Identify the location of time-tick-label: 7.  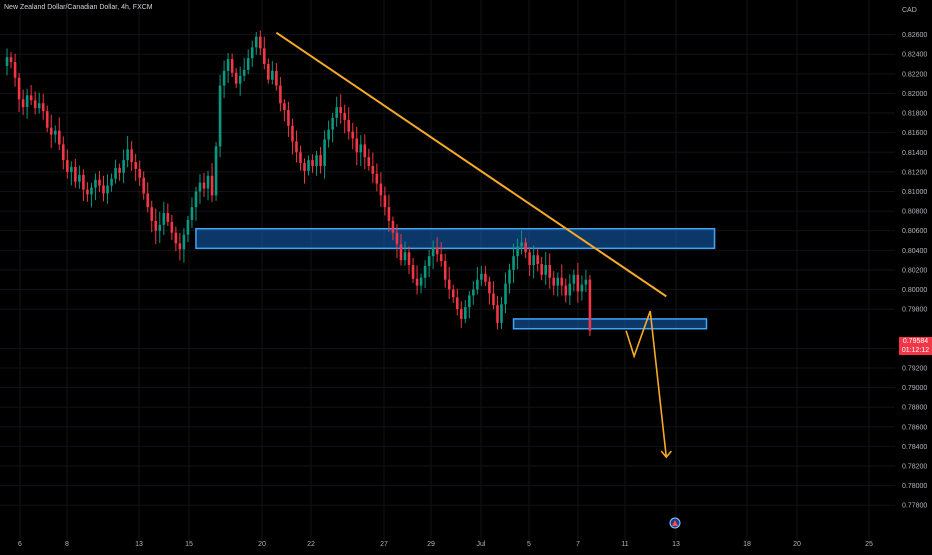
(578, 544).